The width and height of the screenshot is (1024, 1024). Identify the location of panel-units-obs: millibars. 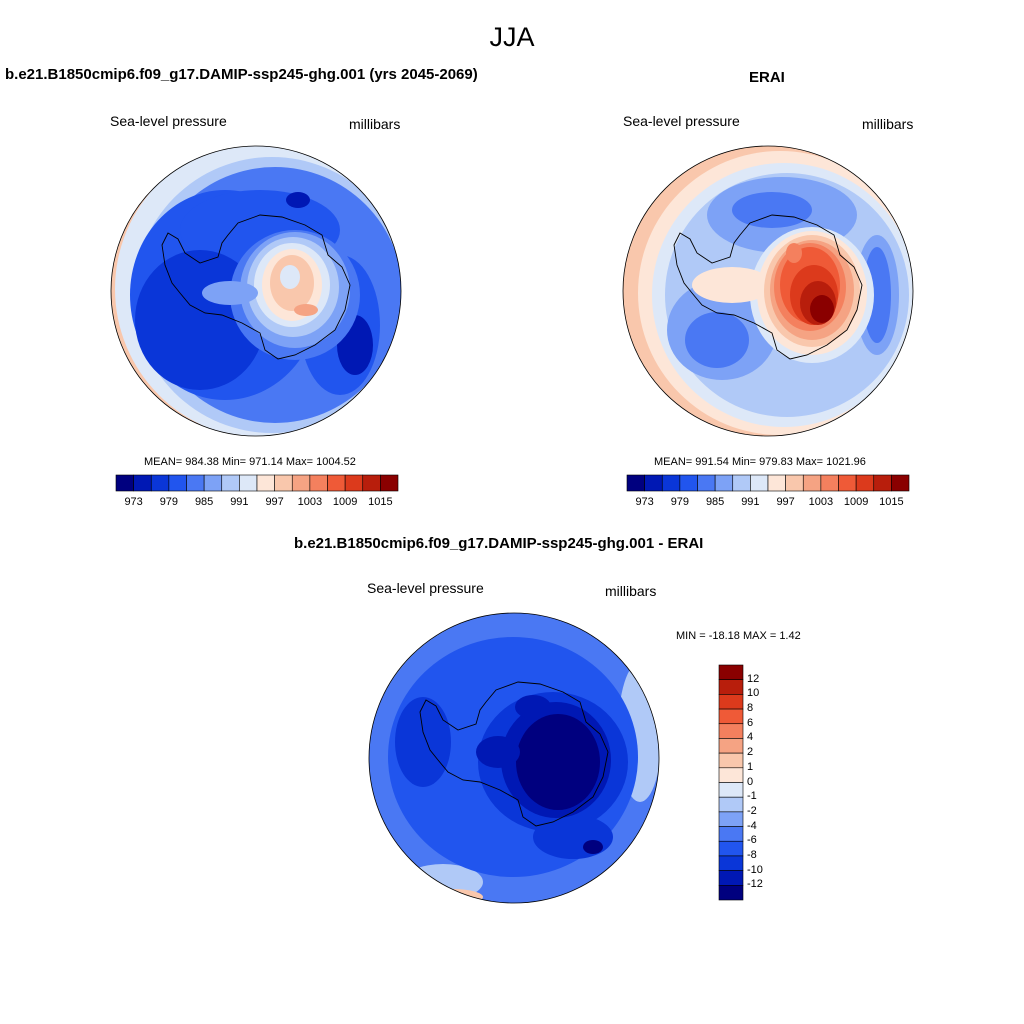
(888, 124).